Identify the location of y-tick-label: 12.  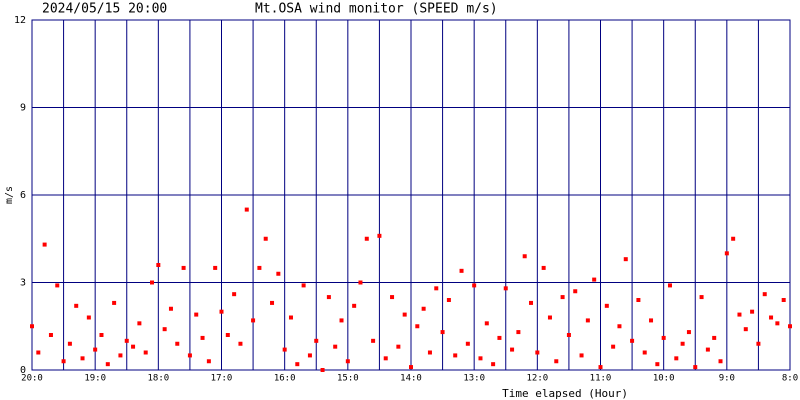
(20, 20).